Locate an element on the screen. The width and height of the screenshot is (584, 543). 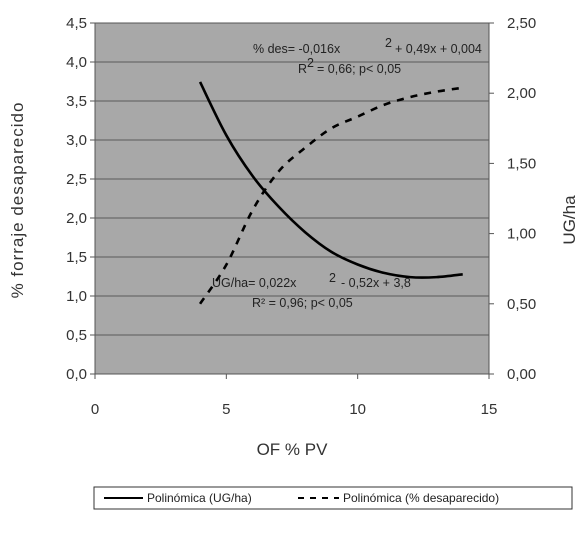
y-right-tick-label: 2,00 is located at coordinates (521, 93).